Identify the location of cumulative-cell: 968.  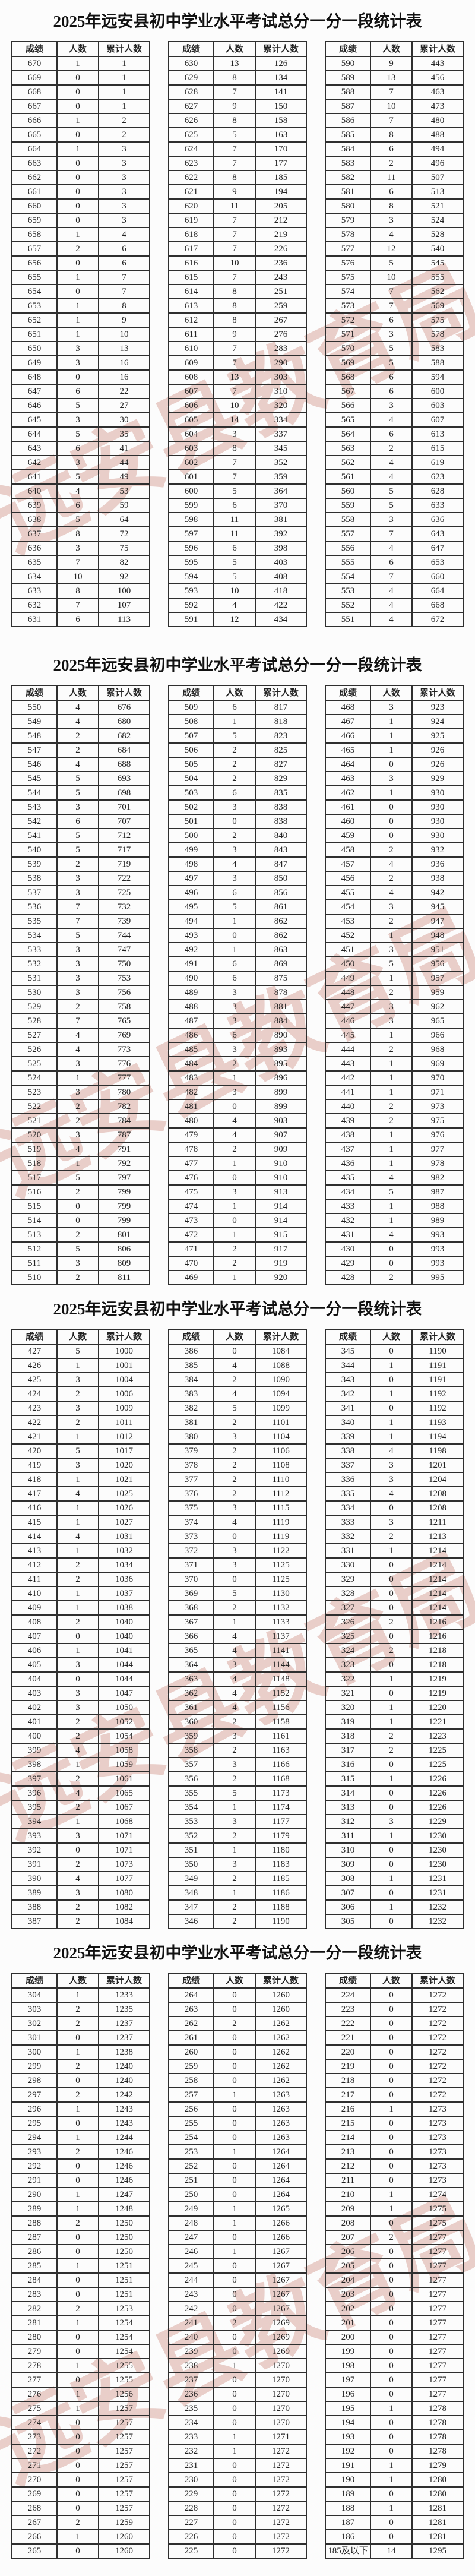
(437, 1049).